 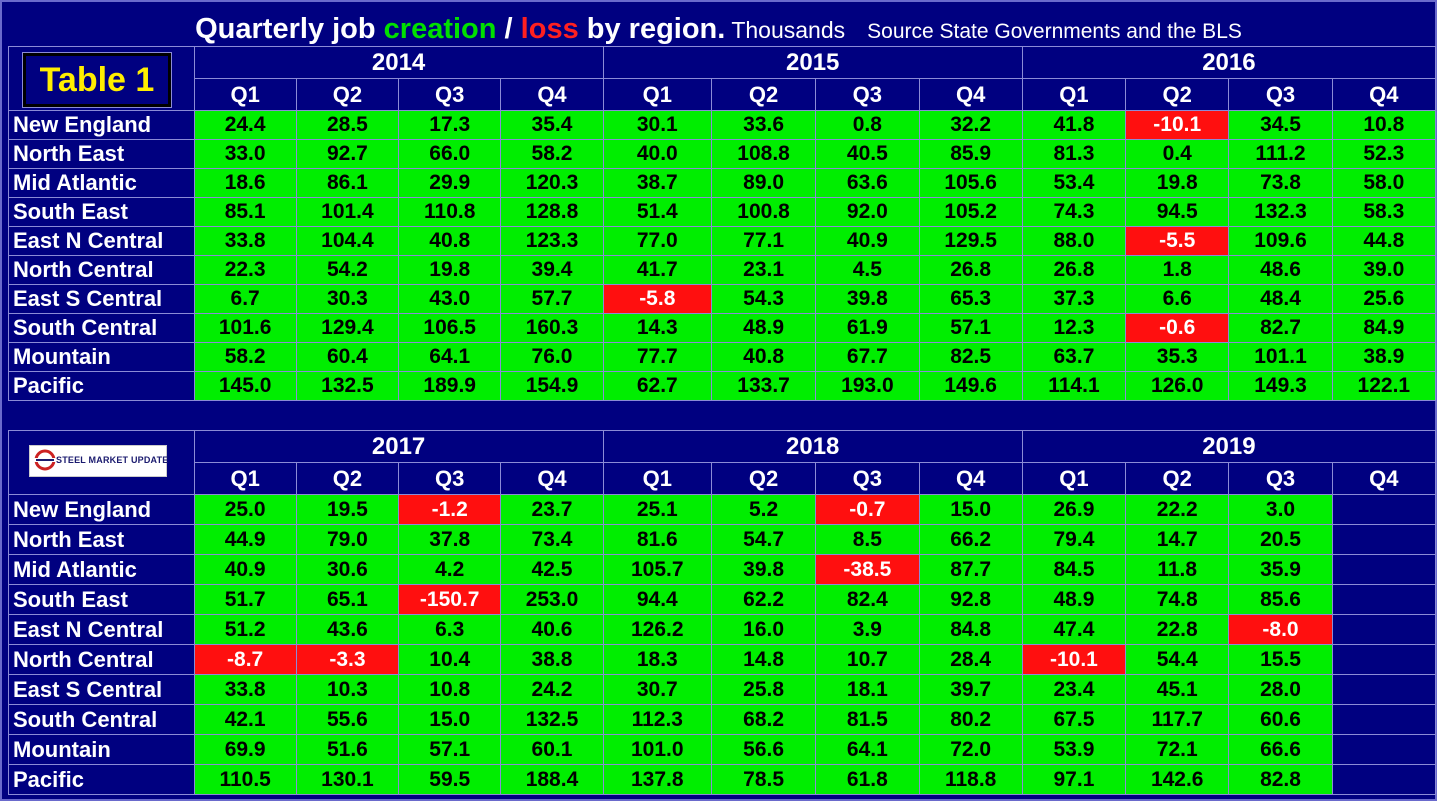 I want to click on data-cell: 19.8, so click(x=1177, y=183).